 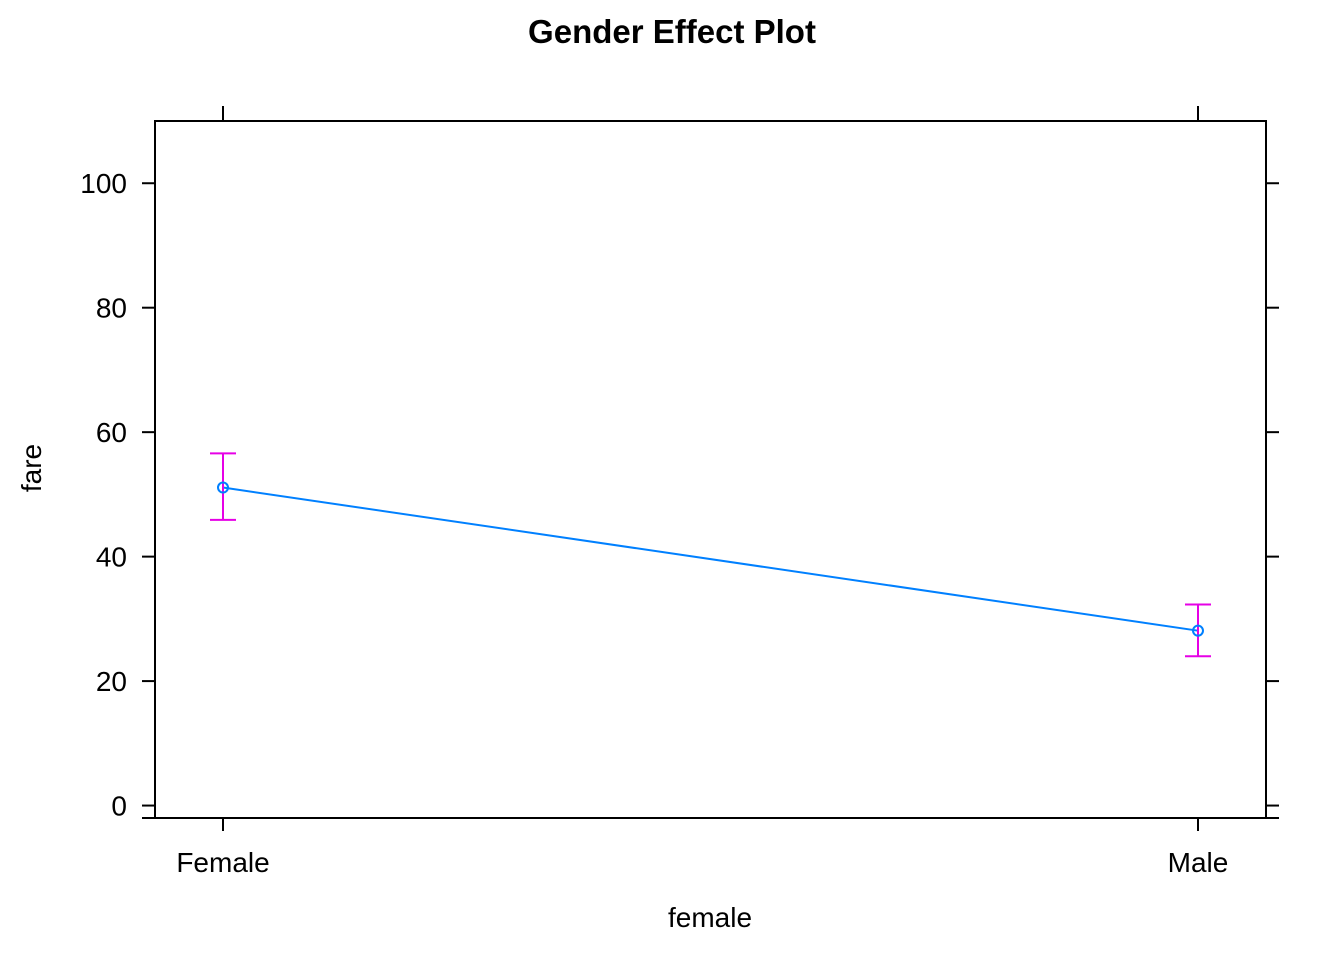 I want to click on x-axis-label: female, so click(x=710, y=917).